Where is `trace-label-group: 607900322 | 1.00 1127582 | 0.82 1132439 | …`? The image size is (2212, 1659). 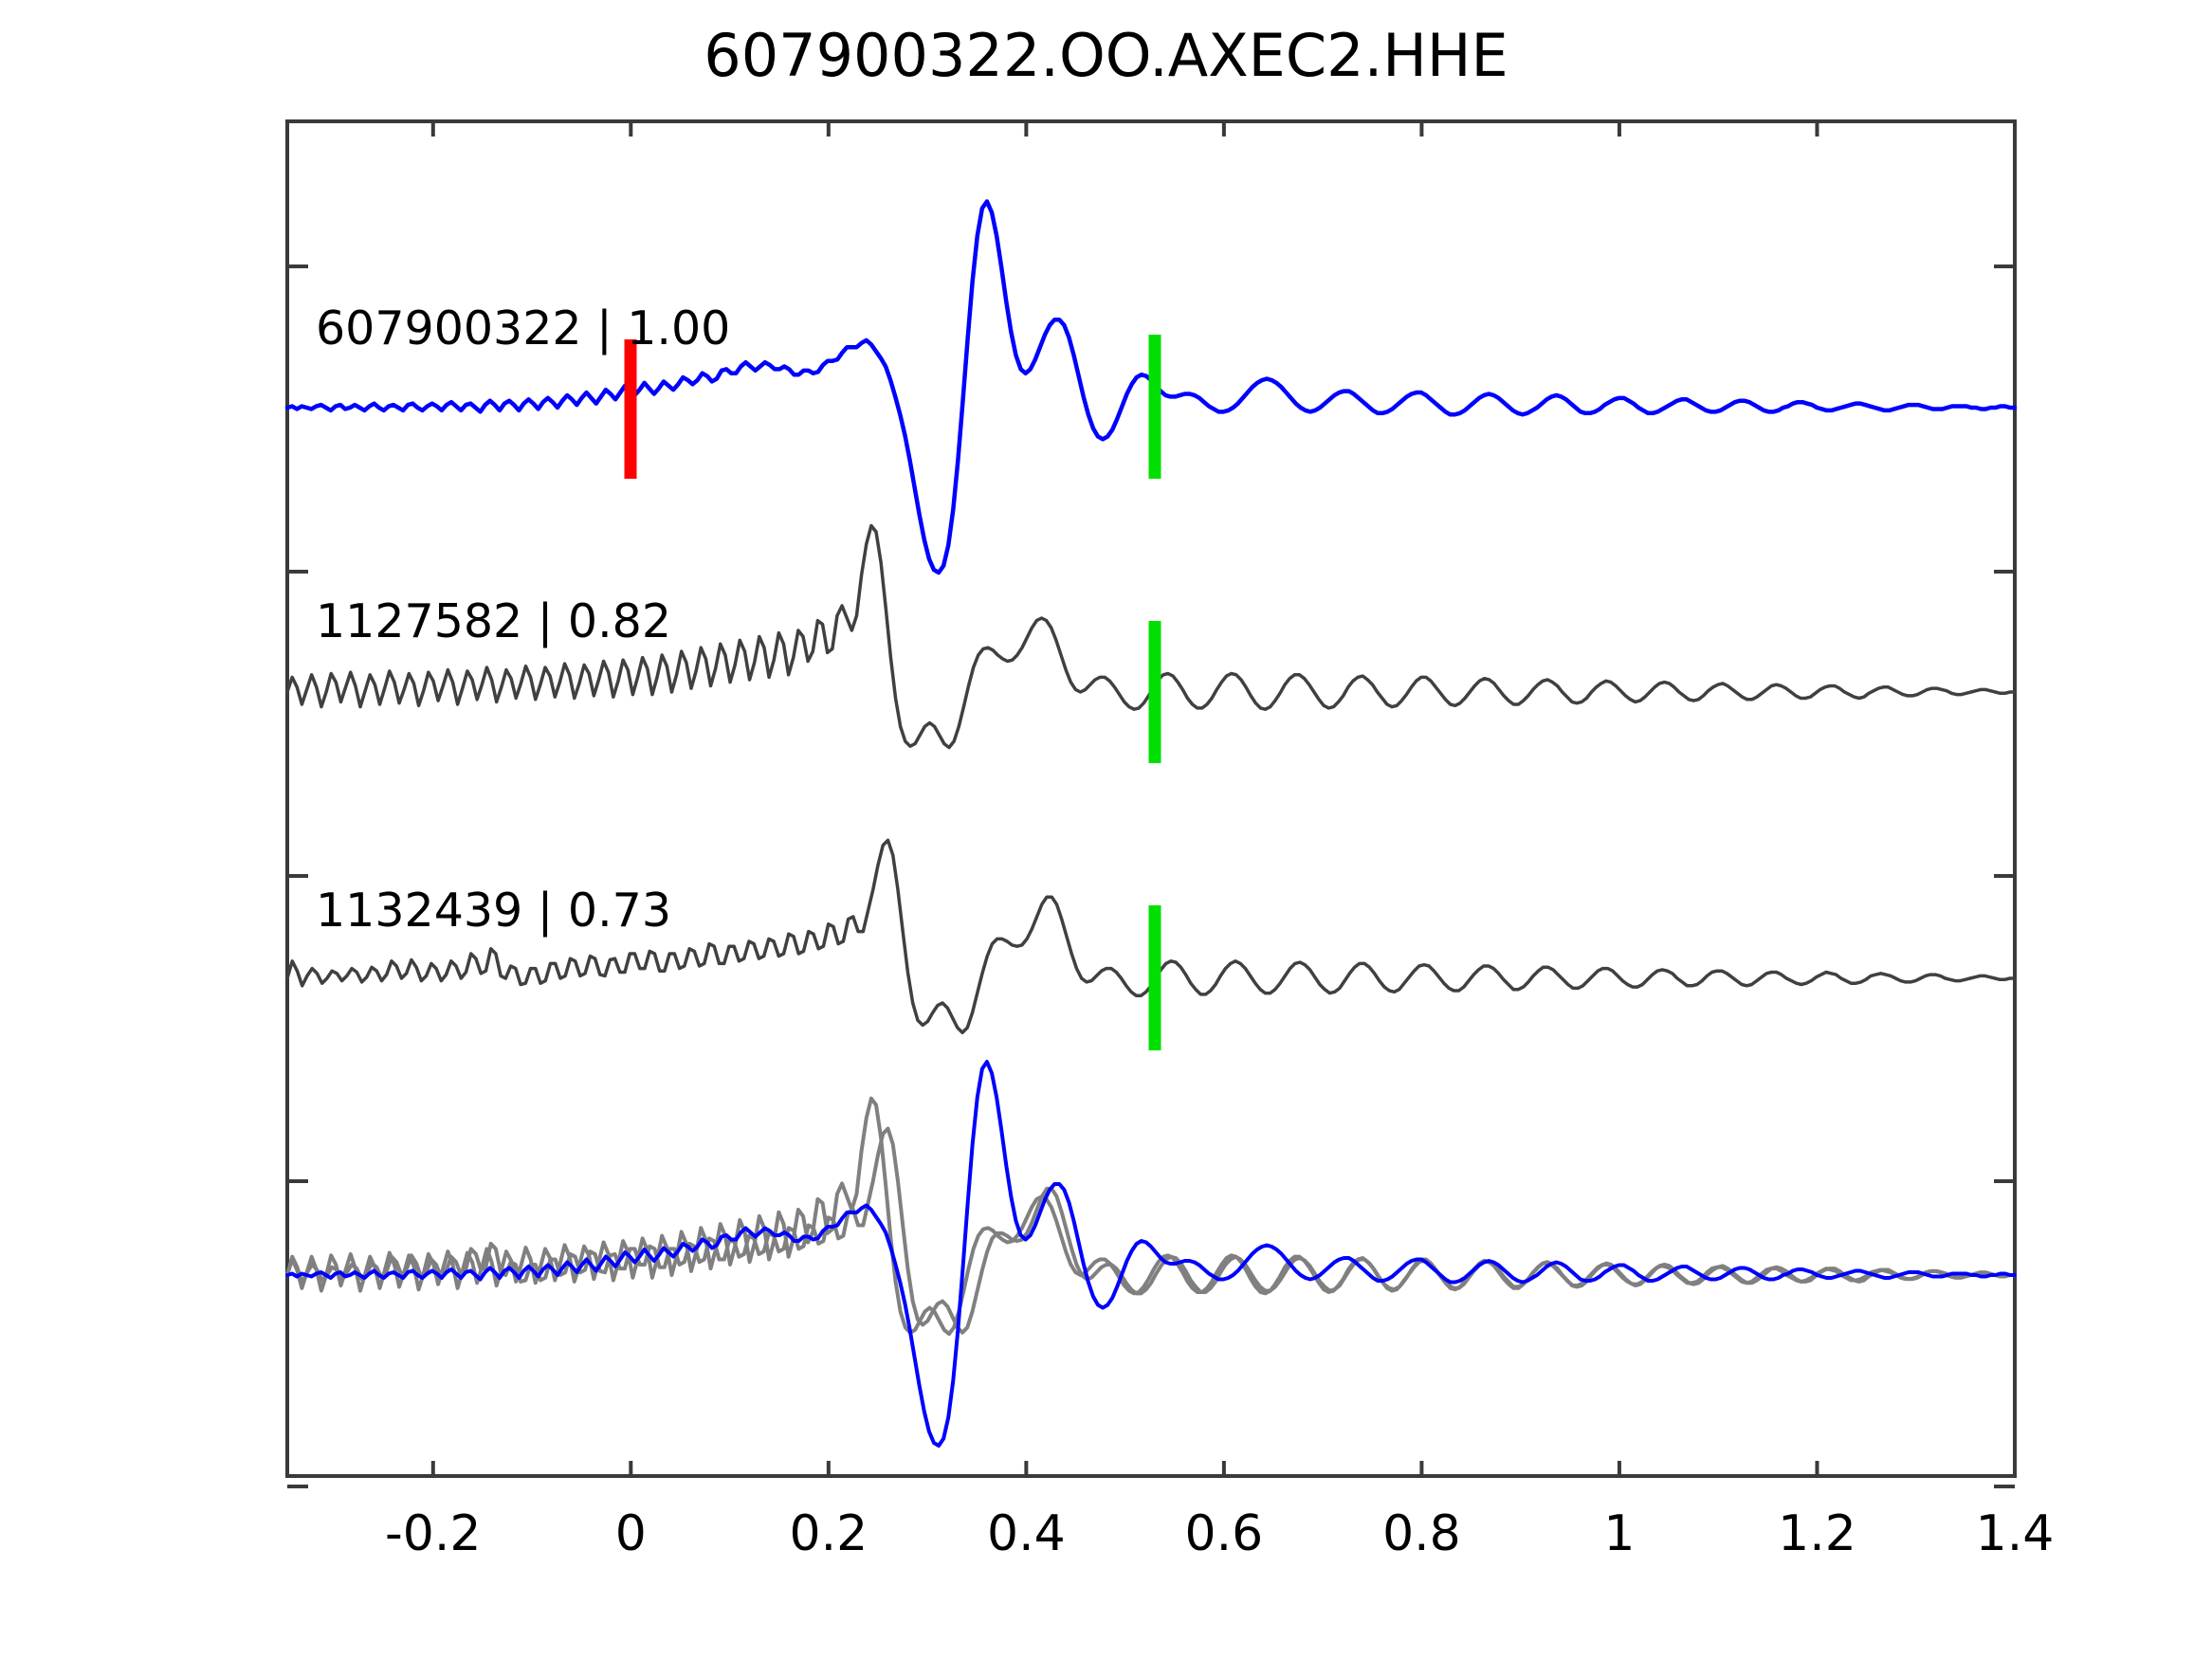 trace-label-group: 607900322 | 1.00 1127582 | 0.82 1132439 | … is located at coordinates (523, 619).